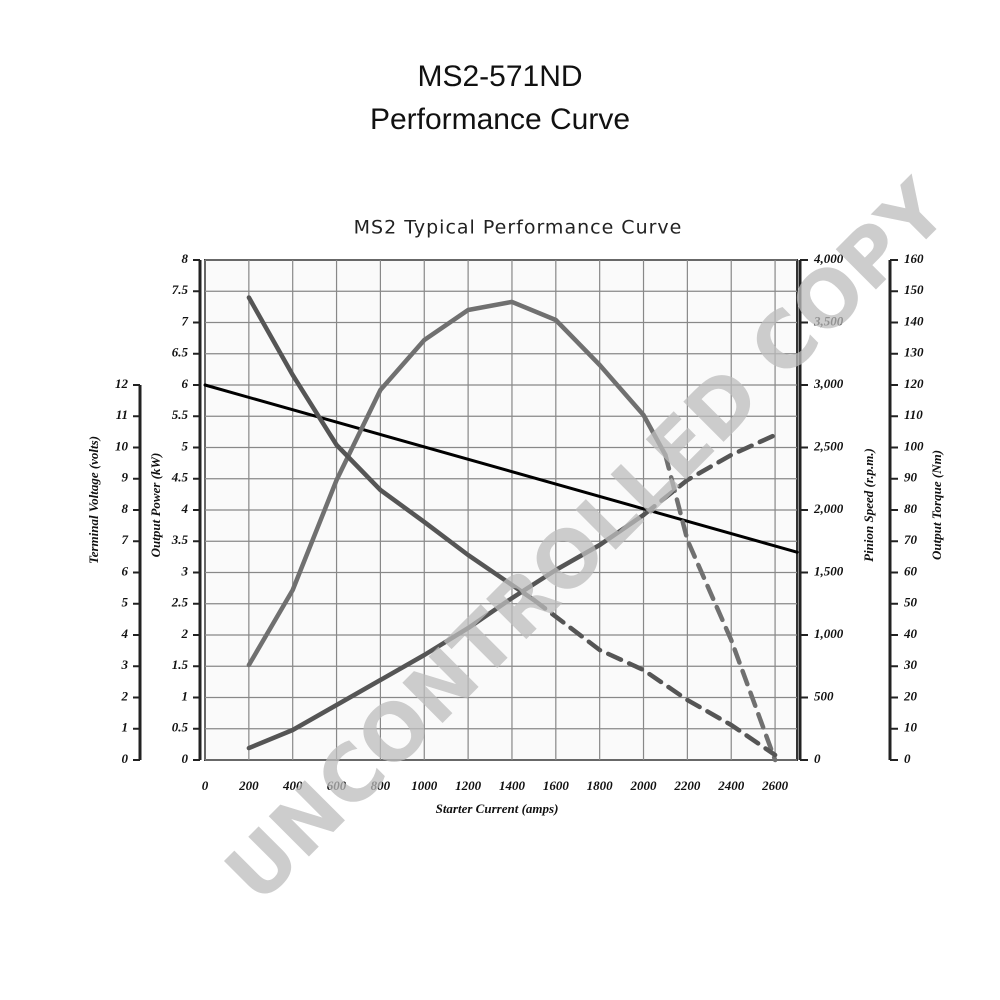 The width and height of the screenshot is (1000, 1000). Describe the element at coordinates (600, 785) in the screenshot. I see `x-tick-label: 1800` at that location.